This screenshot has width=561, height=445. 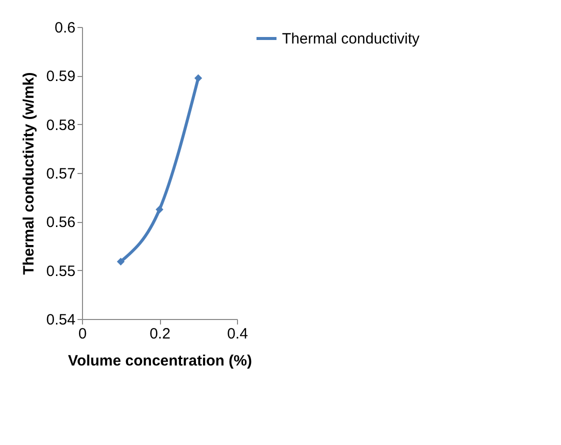 What do you see at coordinates (351, 39) in the screenshot?
I see `legend-label: Thermal conductivity` at bounding box center [351, 39].